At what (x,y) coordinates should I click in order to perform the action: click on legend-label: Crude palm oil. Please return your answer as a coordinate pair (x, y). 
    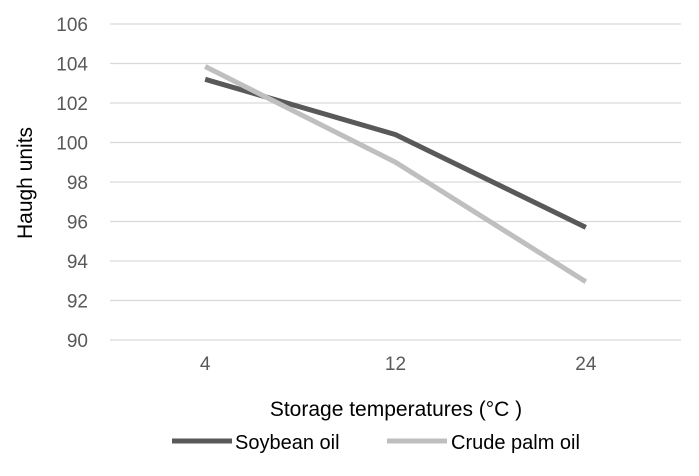
    Looking at the image, I should click on (515, 443).